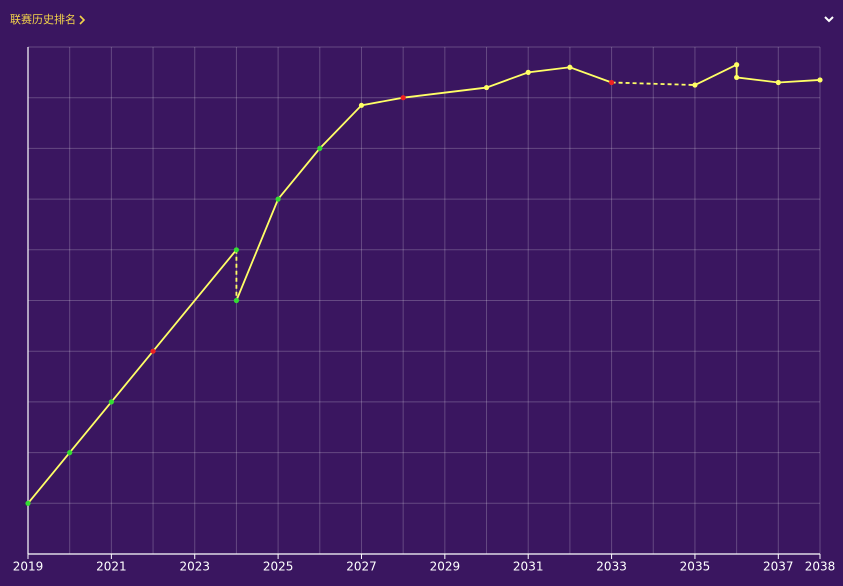 This screenshot has height=586, width=843. I want to click on x-tick-label: 2021, so click(111, 567).